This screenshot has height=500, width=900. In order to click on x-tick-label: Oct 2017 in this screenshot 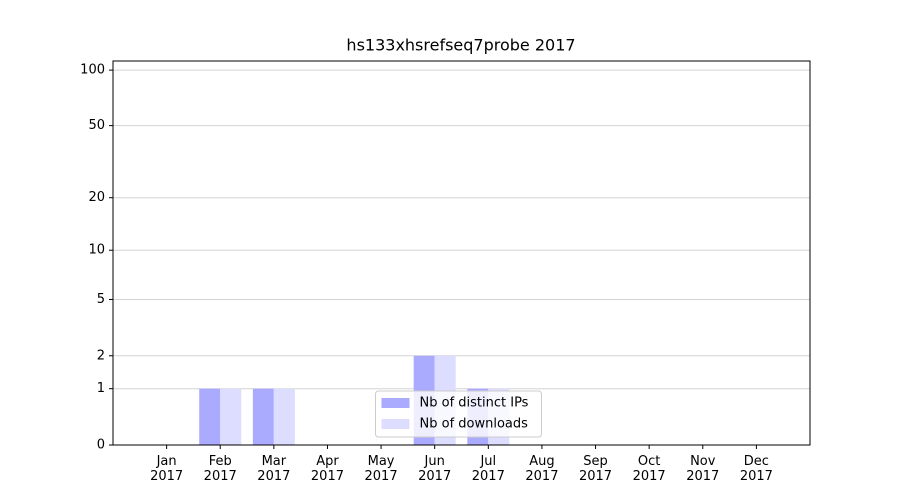, I will do `click(649, 469)`.